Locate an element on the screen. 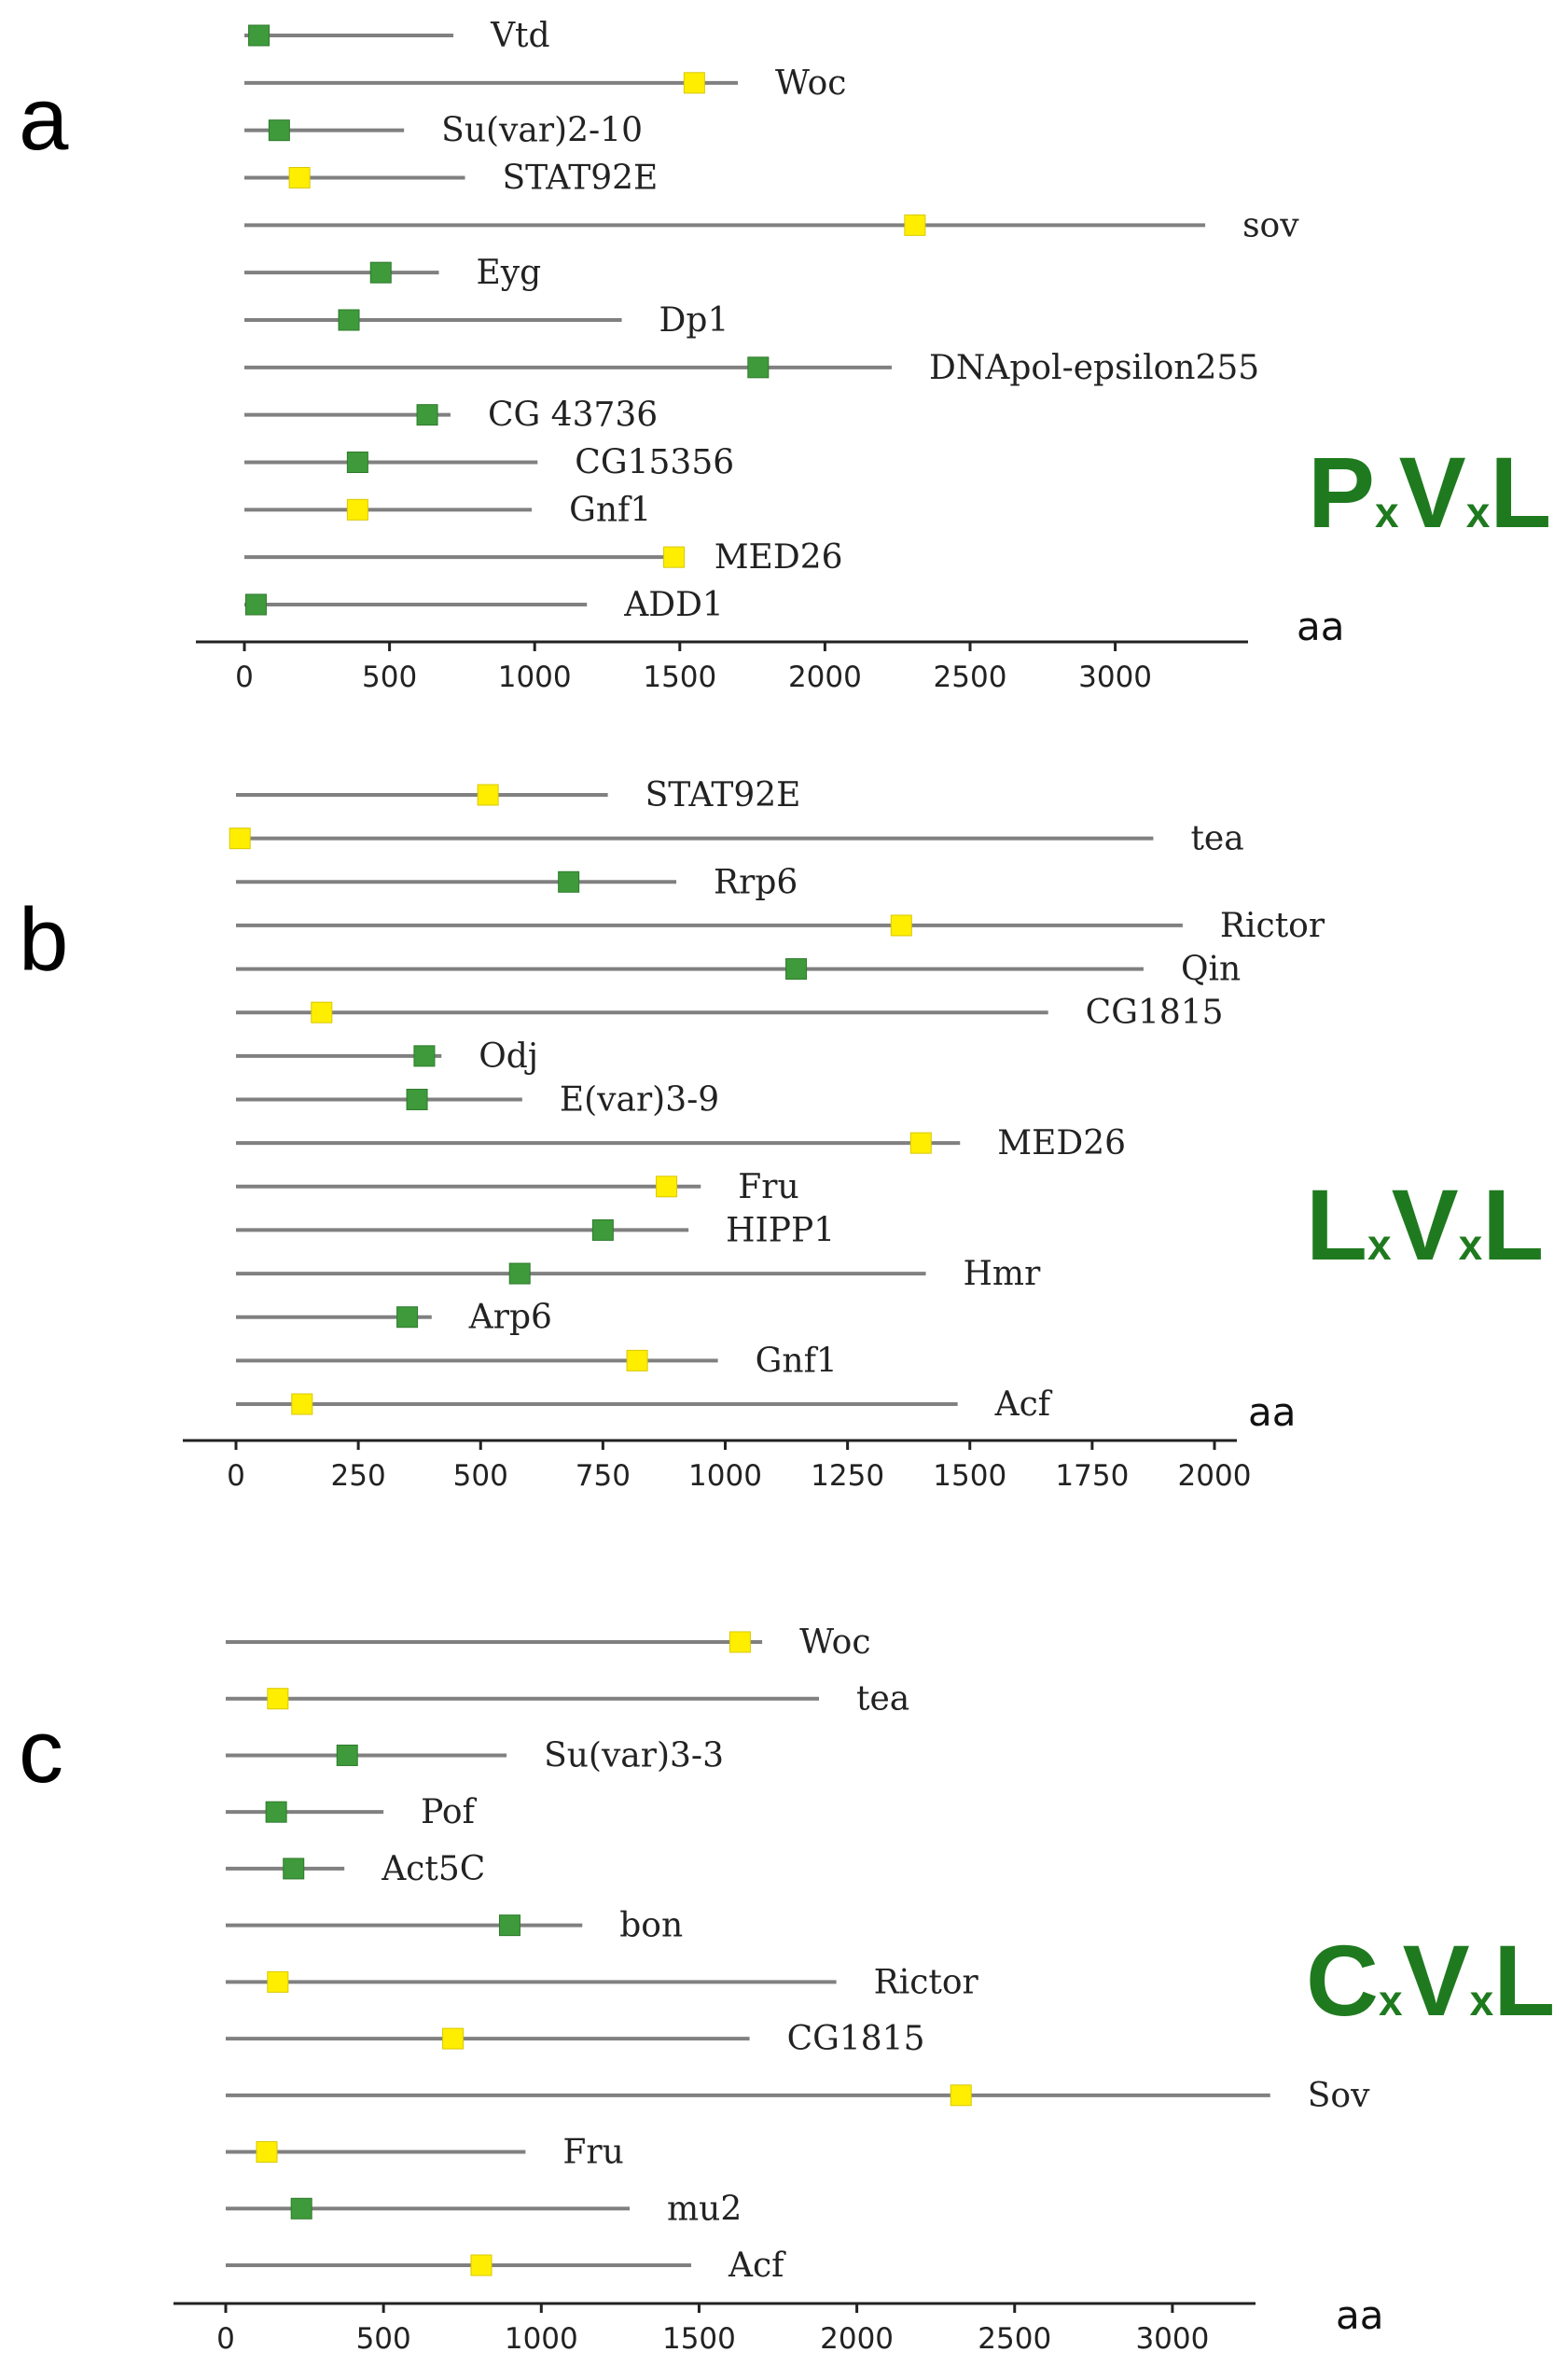  protein-row: E(var)3-9 is located at coordinates (477, 1100).